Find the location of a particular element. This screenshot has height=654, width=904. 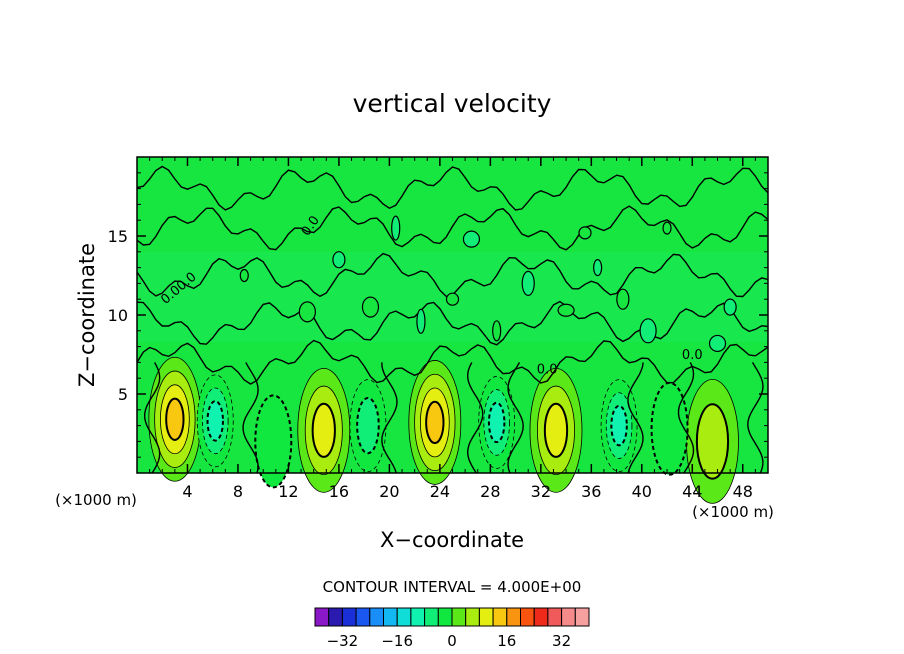

x-unit-label-left: (×1000 m) is located at coordinates (96, 500).